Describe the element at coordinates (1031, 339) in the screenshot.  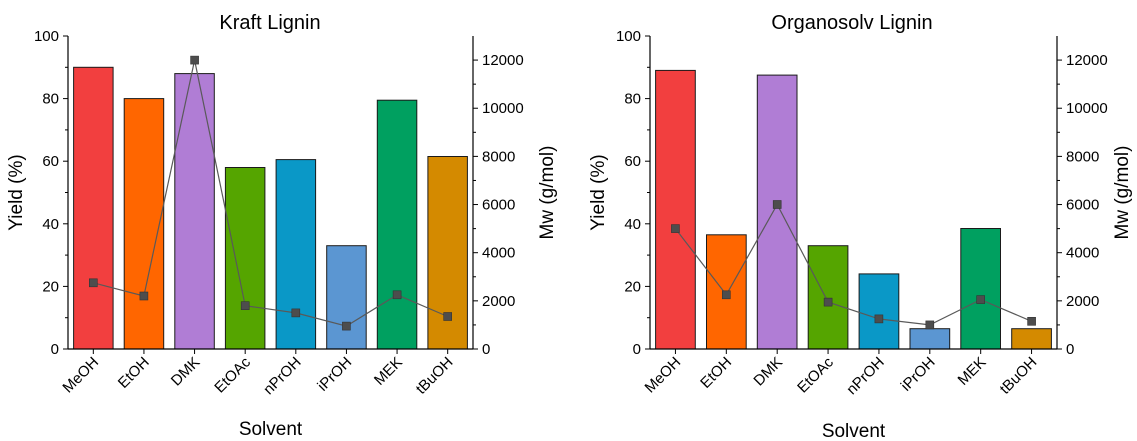
I see `bar-tbuoh` at that location.